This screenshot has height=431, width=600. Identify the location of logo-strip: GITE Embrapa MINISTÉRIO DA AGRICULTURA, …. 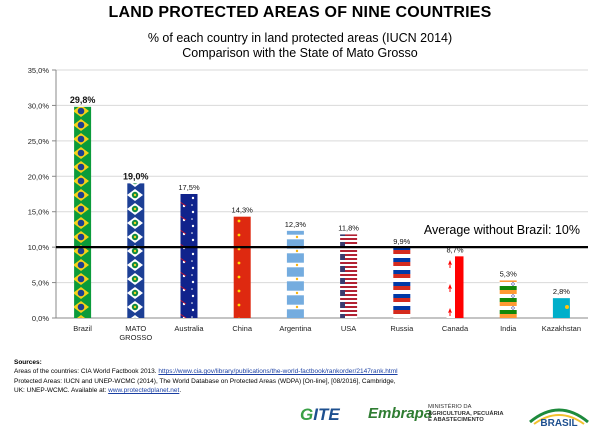
(450, 416).